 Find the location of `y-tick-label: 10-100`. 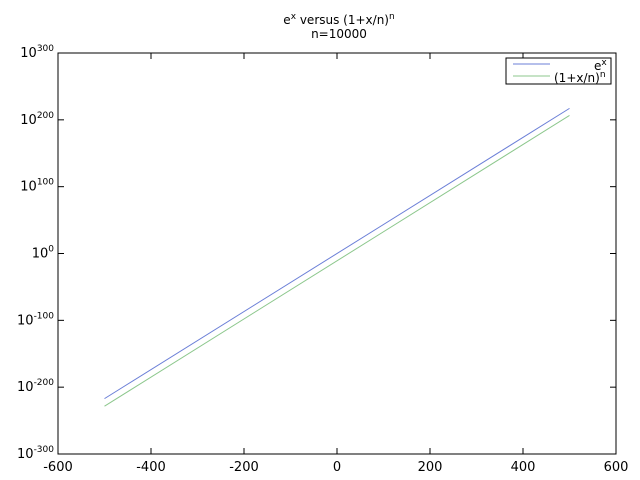

y-tick-label: 10-100 is located at coordinates (35, 319).